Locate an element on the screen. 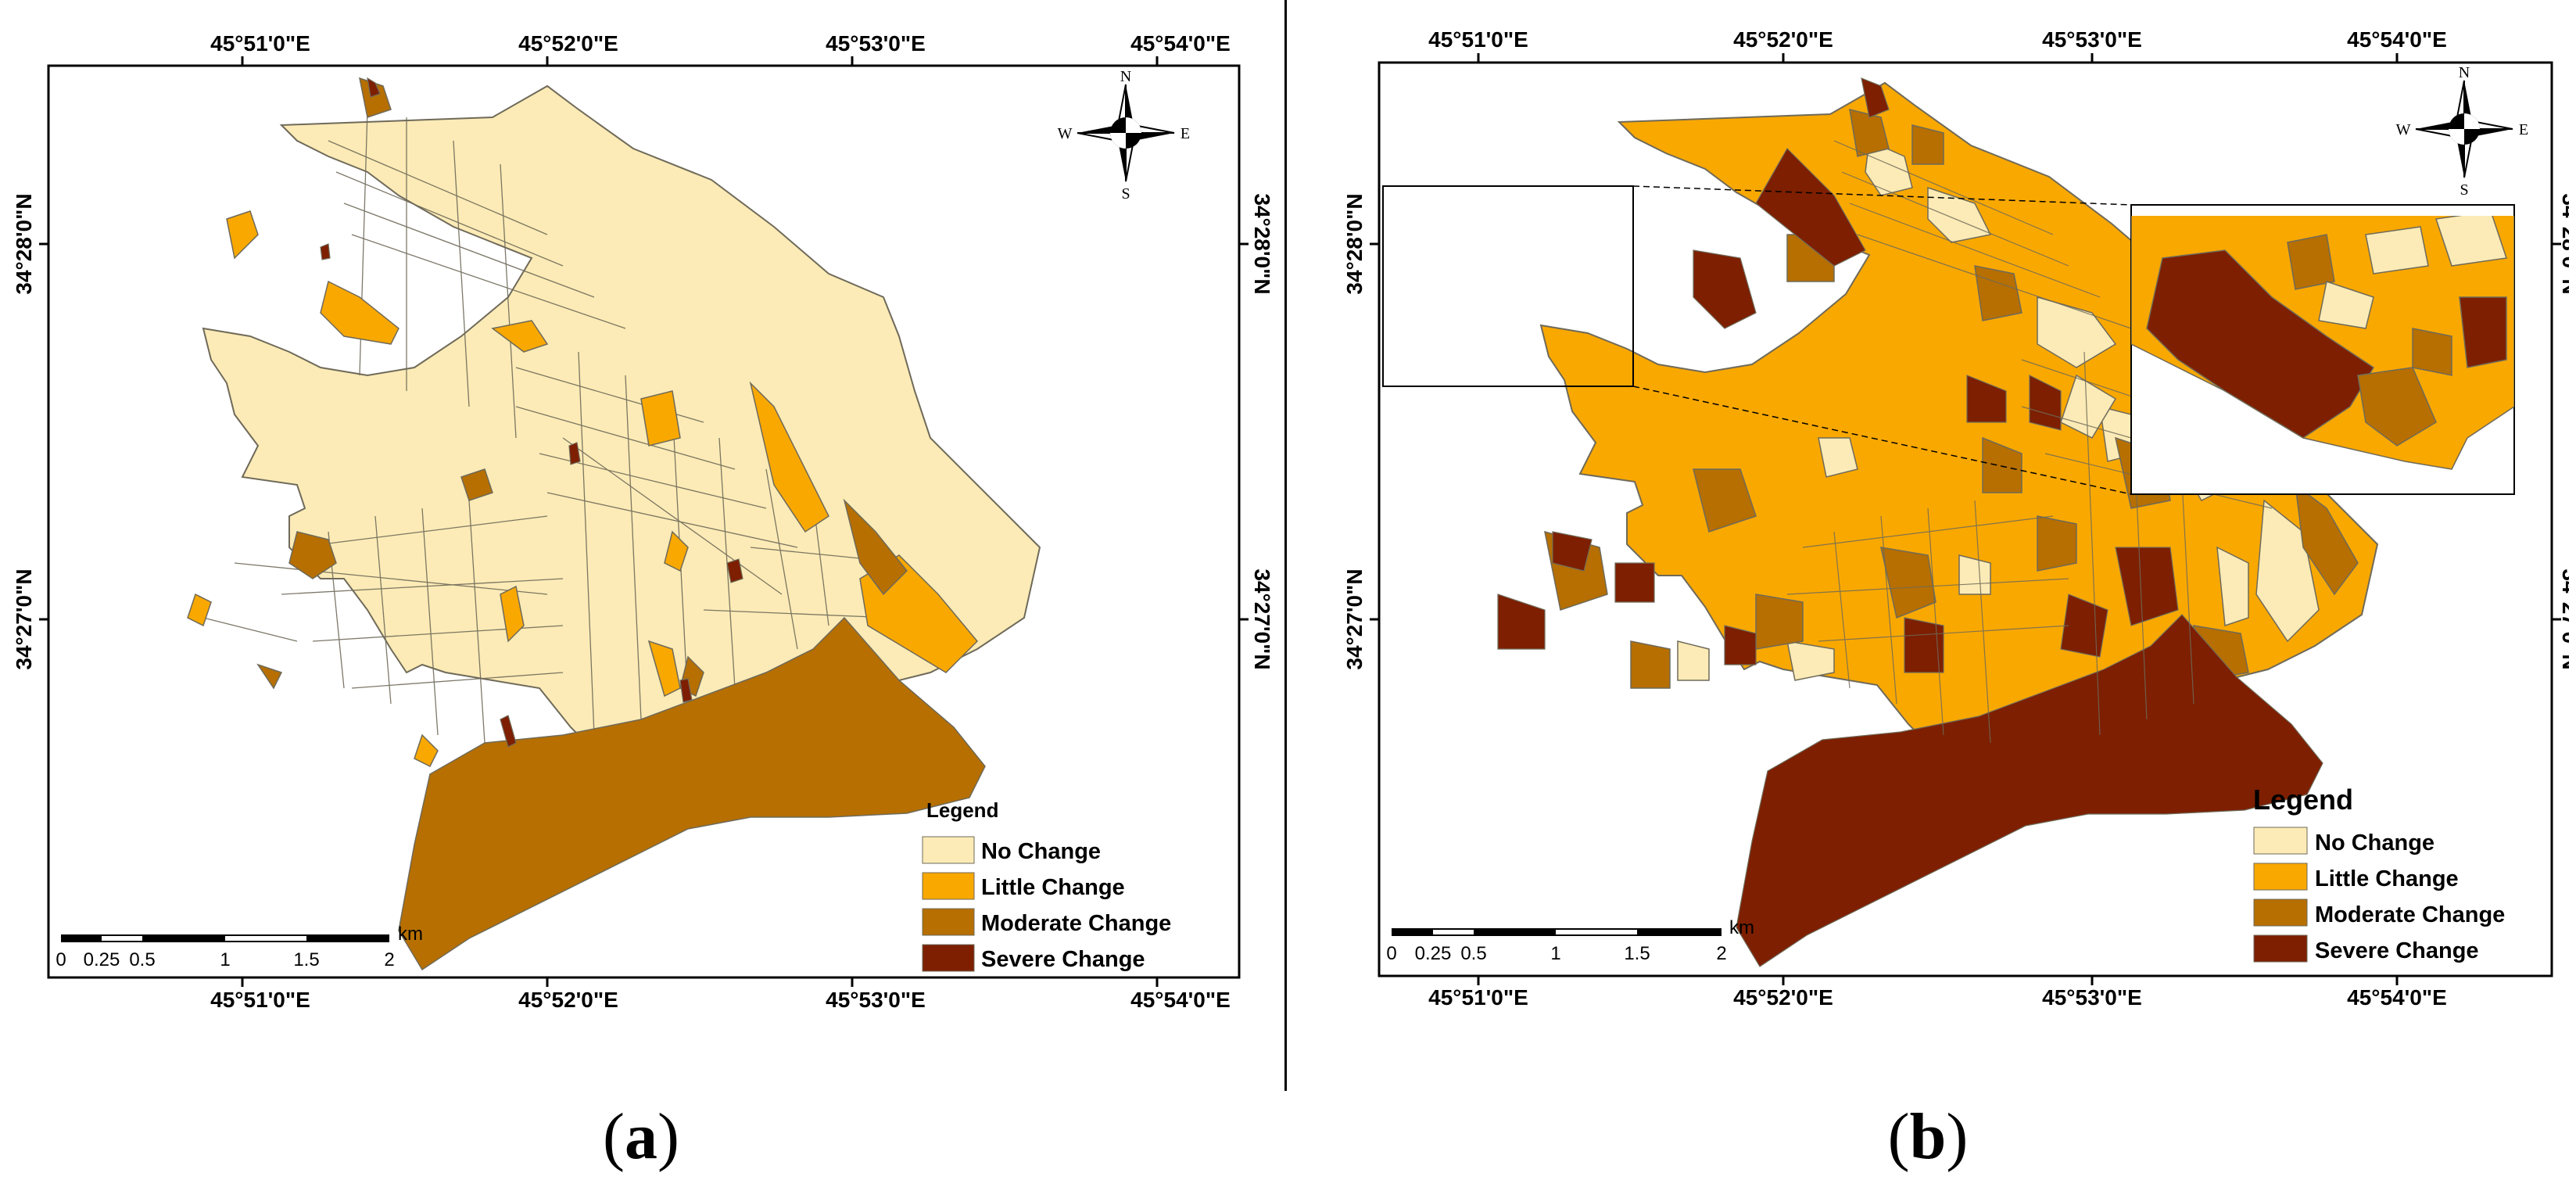  parcel-lines is located at coordinates (555, 426).